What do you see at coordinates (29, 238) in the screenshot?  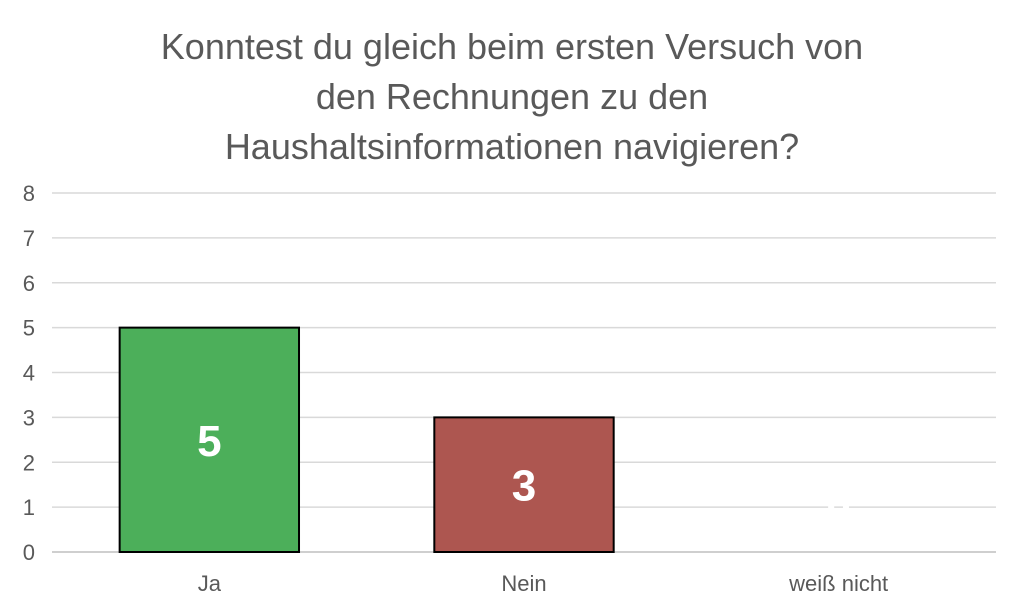 I see `y-tick-label-7: 7` at bounding box center [29, 238].